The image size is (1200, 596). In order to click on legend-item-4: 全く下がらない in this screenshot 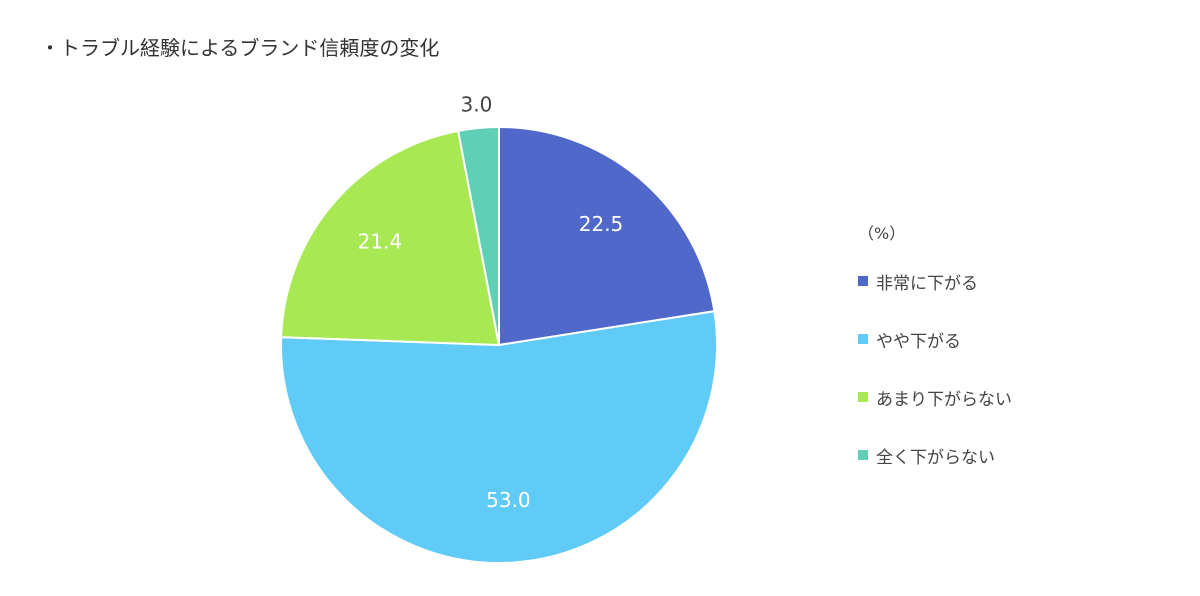, I will do `click(935, 455)`.